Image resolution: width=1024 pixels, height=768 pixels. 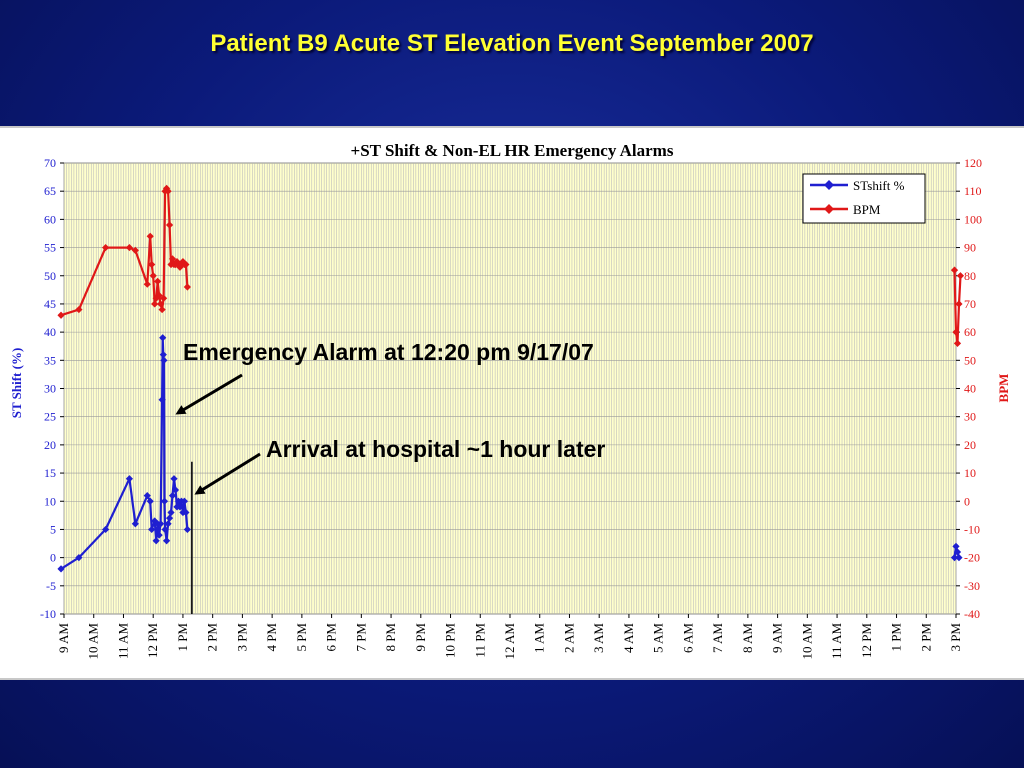 What do you see at coordinates (973, 219) in the screenshot?
I see `y2-tick-label: 100` at bounding box center [973, 219].